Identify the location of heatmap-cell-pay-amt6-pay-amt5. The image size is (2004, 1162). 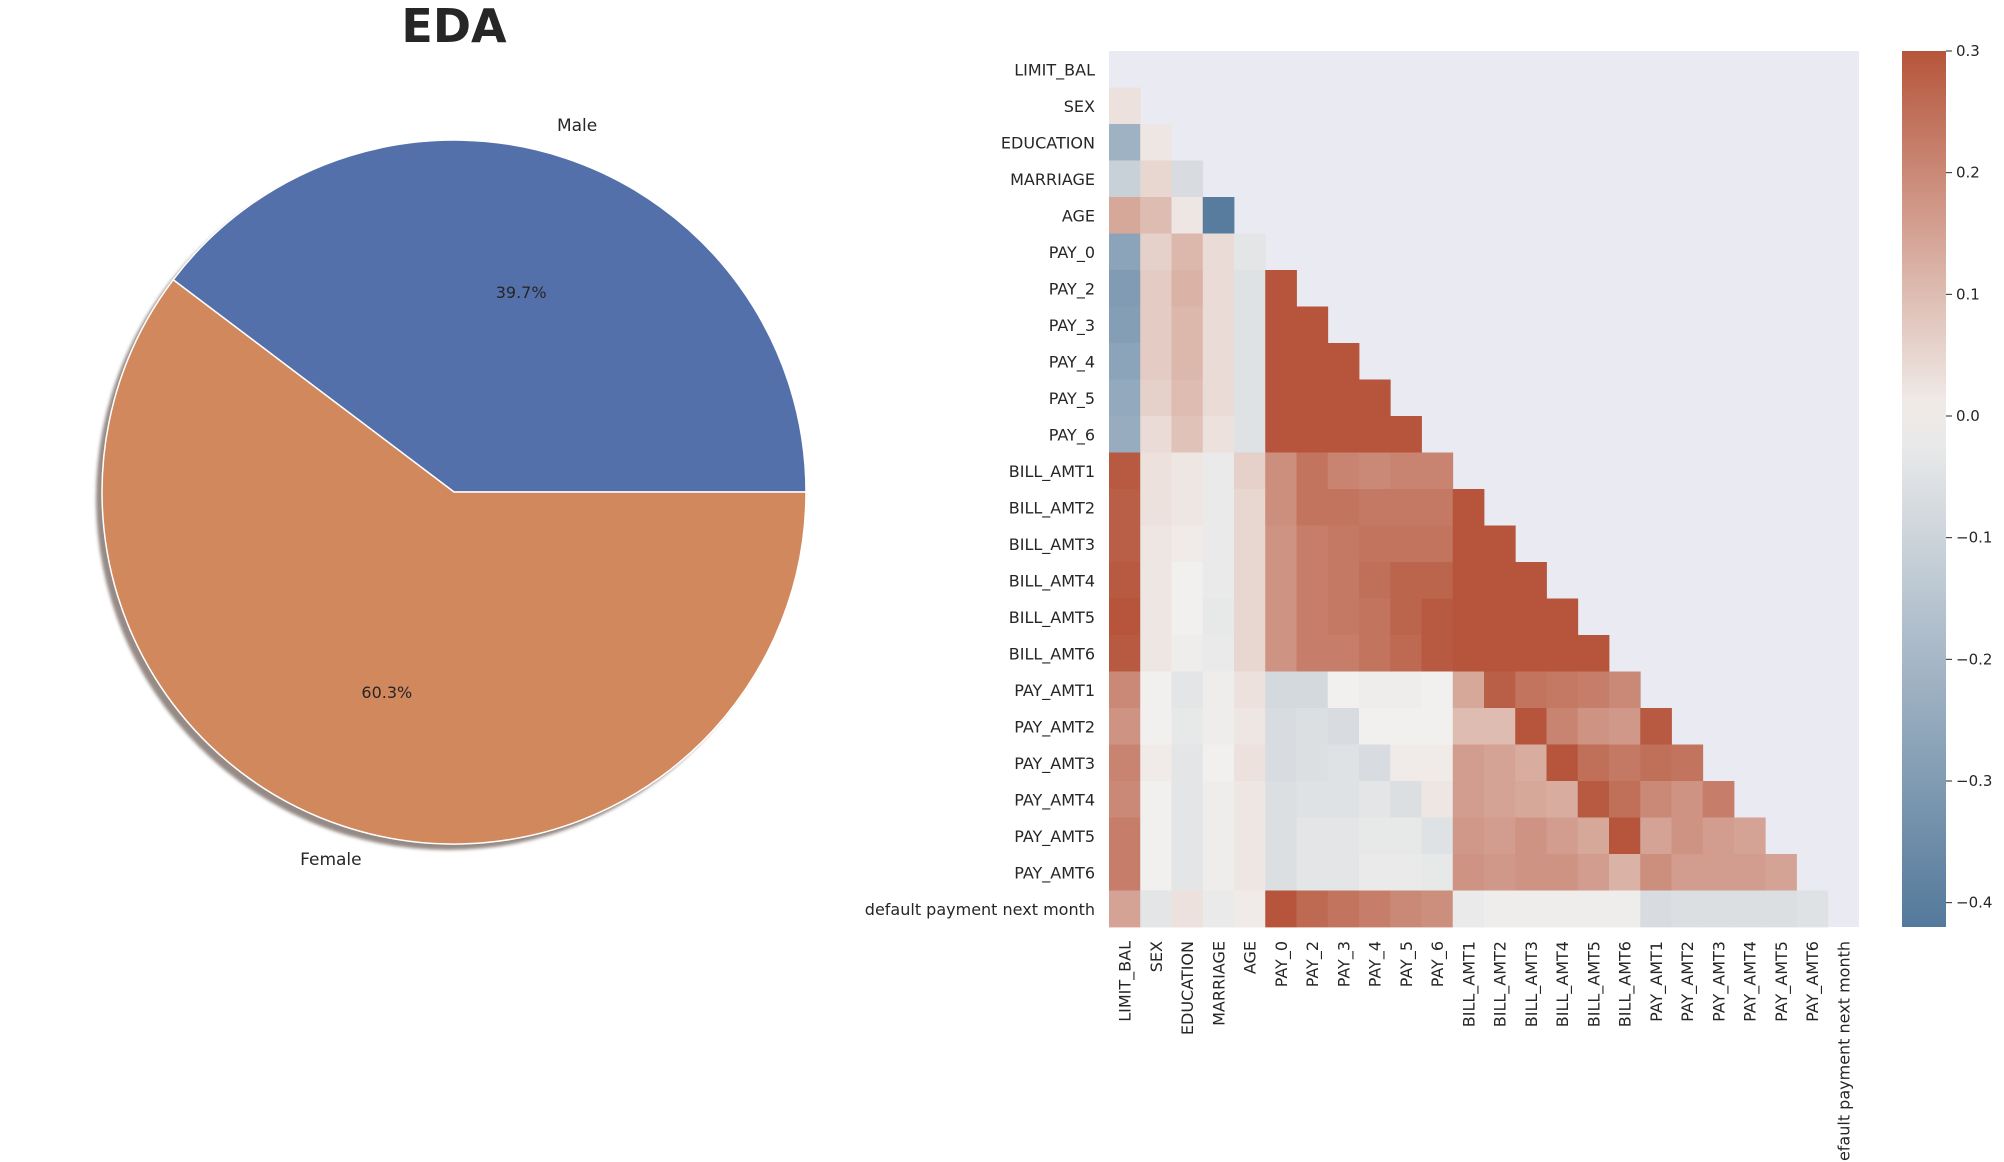
(1781, 872).